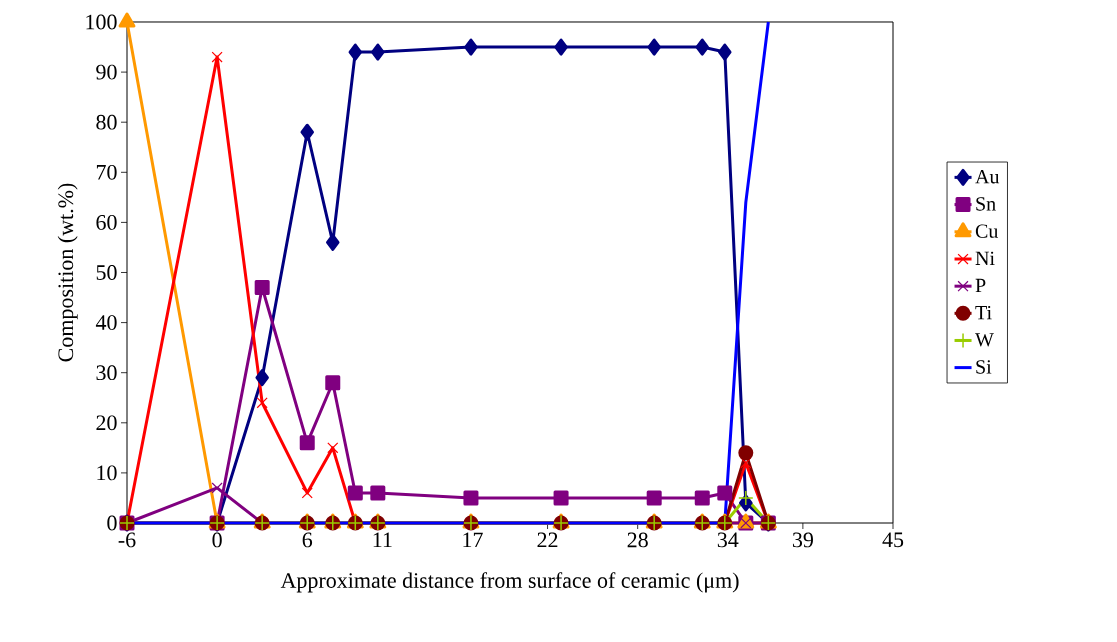 The image size is (1117, 642). Describe the element at coordinates (637, 540) in the screenshot. I see `x-tick-label: 28` at that location.